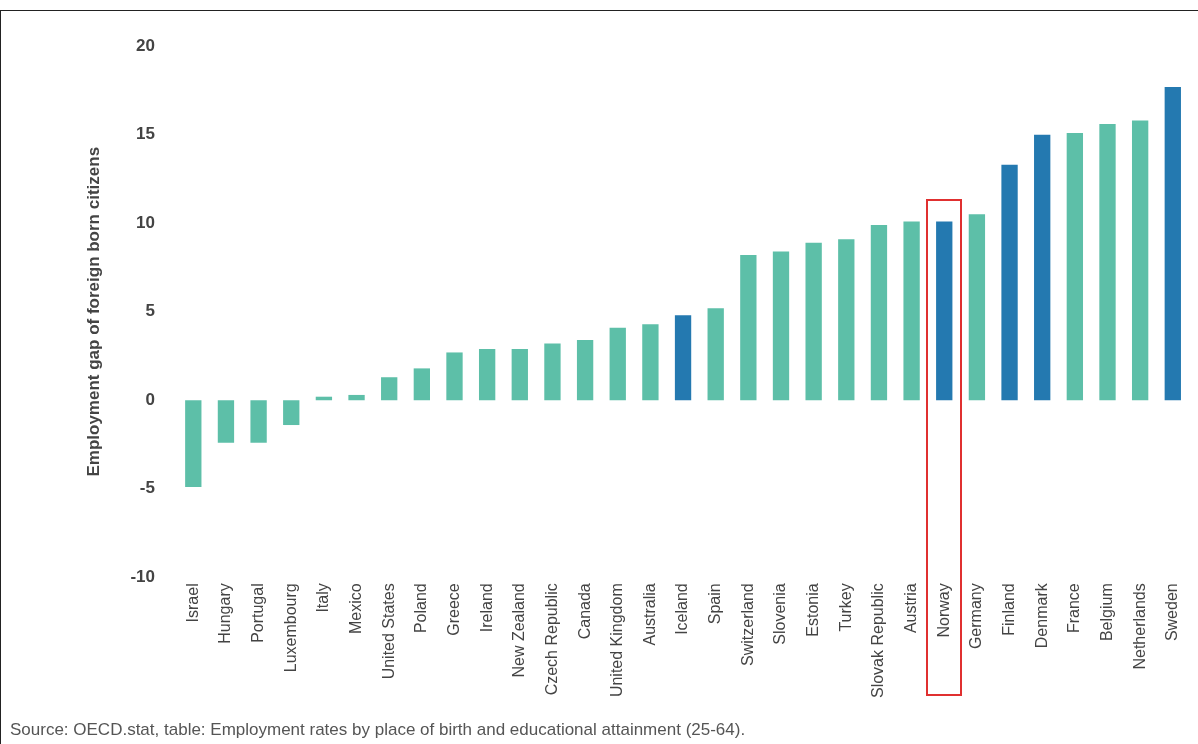 Image resolution: width=1198 pixels, height=744 pixels. I want to click on x-tick-label: Germany, so click(976, 616).